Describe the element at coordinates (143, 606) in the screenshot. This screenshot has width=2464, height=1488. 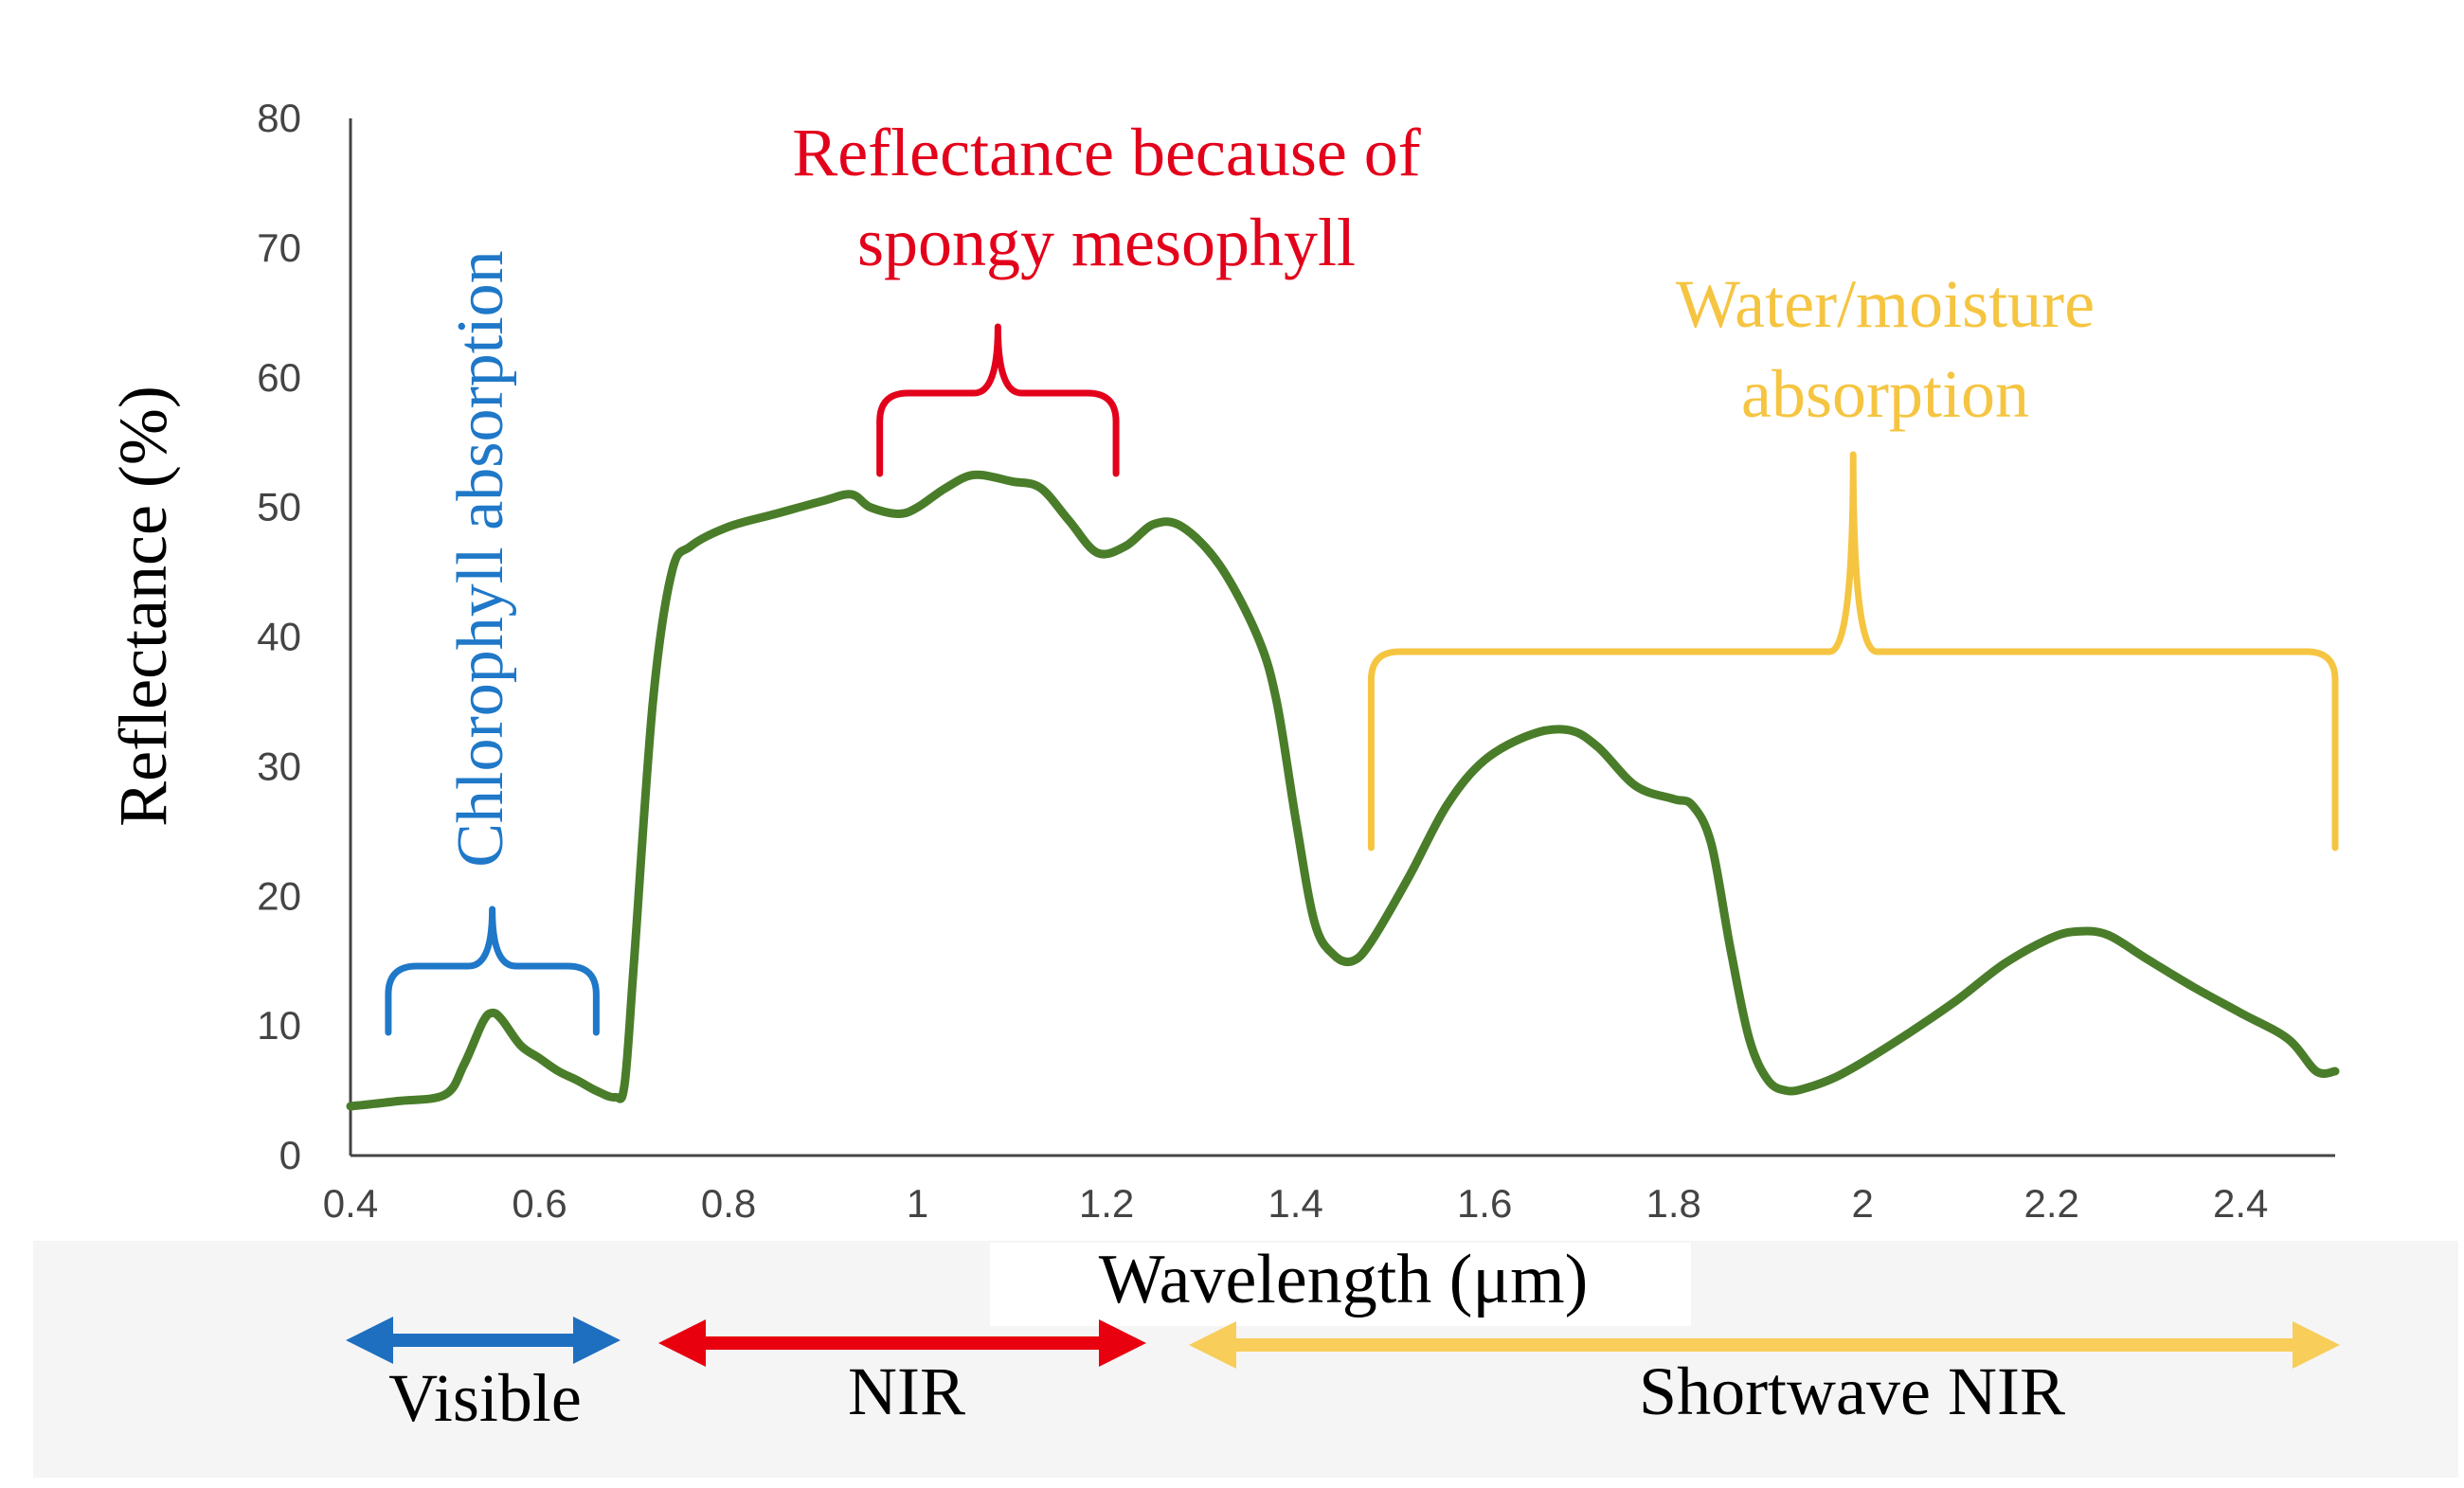
I see `y-axis-label: Reflectance (%)` at that location.